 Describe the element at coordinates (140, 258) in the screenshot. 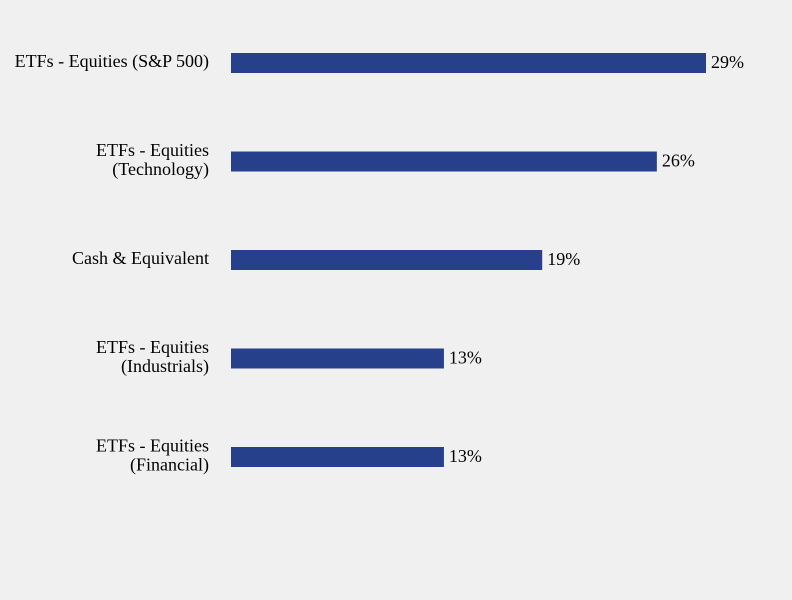

I see `category-label: Cash & Equivalent` at that location.